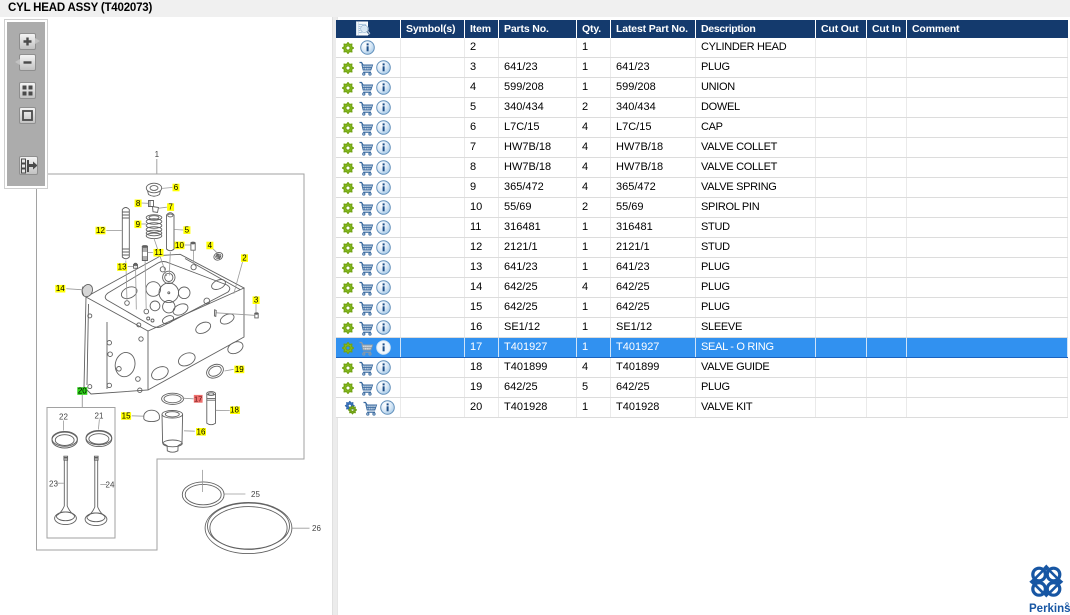 The height and width of the screenshot is (615, 1070). What do you see at coordinates (187, 230) in the screenshot?
I see `svg-text: 5` at bounding box center [187, 230].